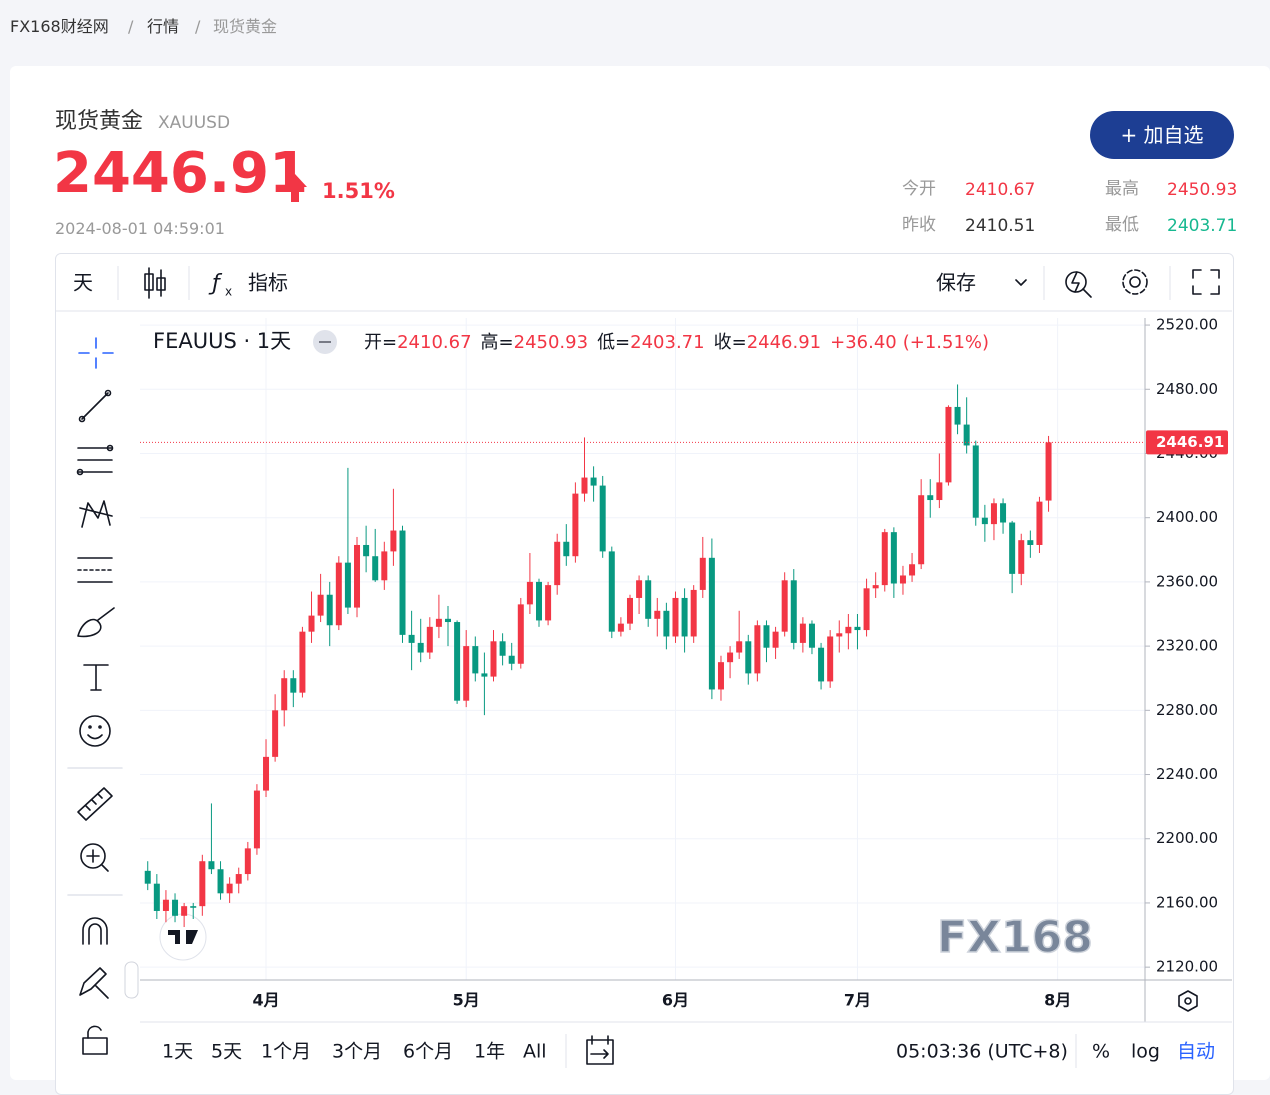  Describe the element at coordinates (497, 342) in the screenshot. I see `legend-label: 高=` at that location.